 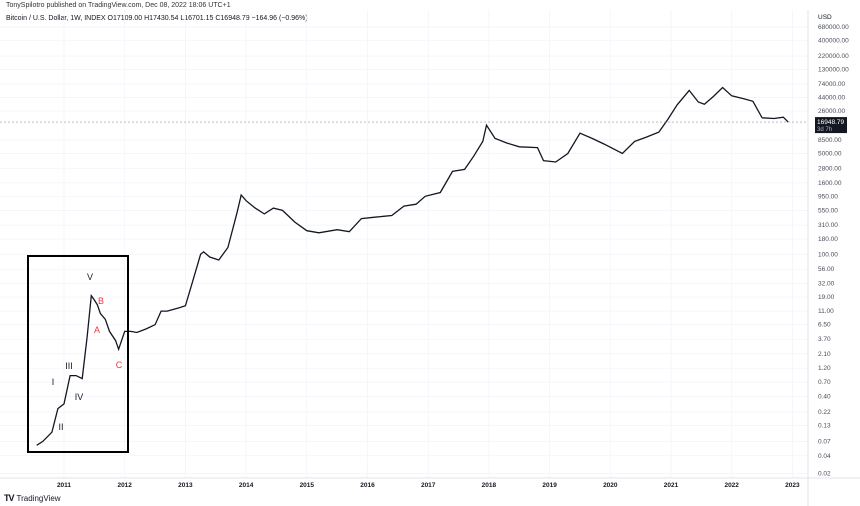 What do you see at coordinates (119, 365) in the screenshot?
I see `wave-label: C` at bounding box center [119, 365].